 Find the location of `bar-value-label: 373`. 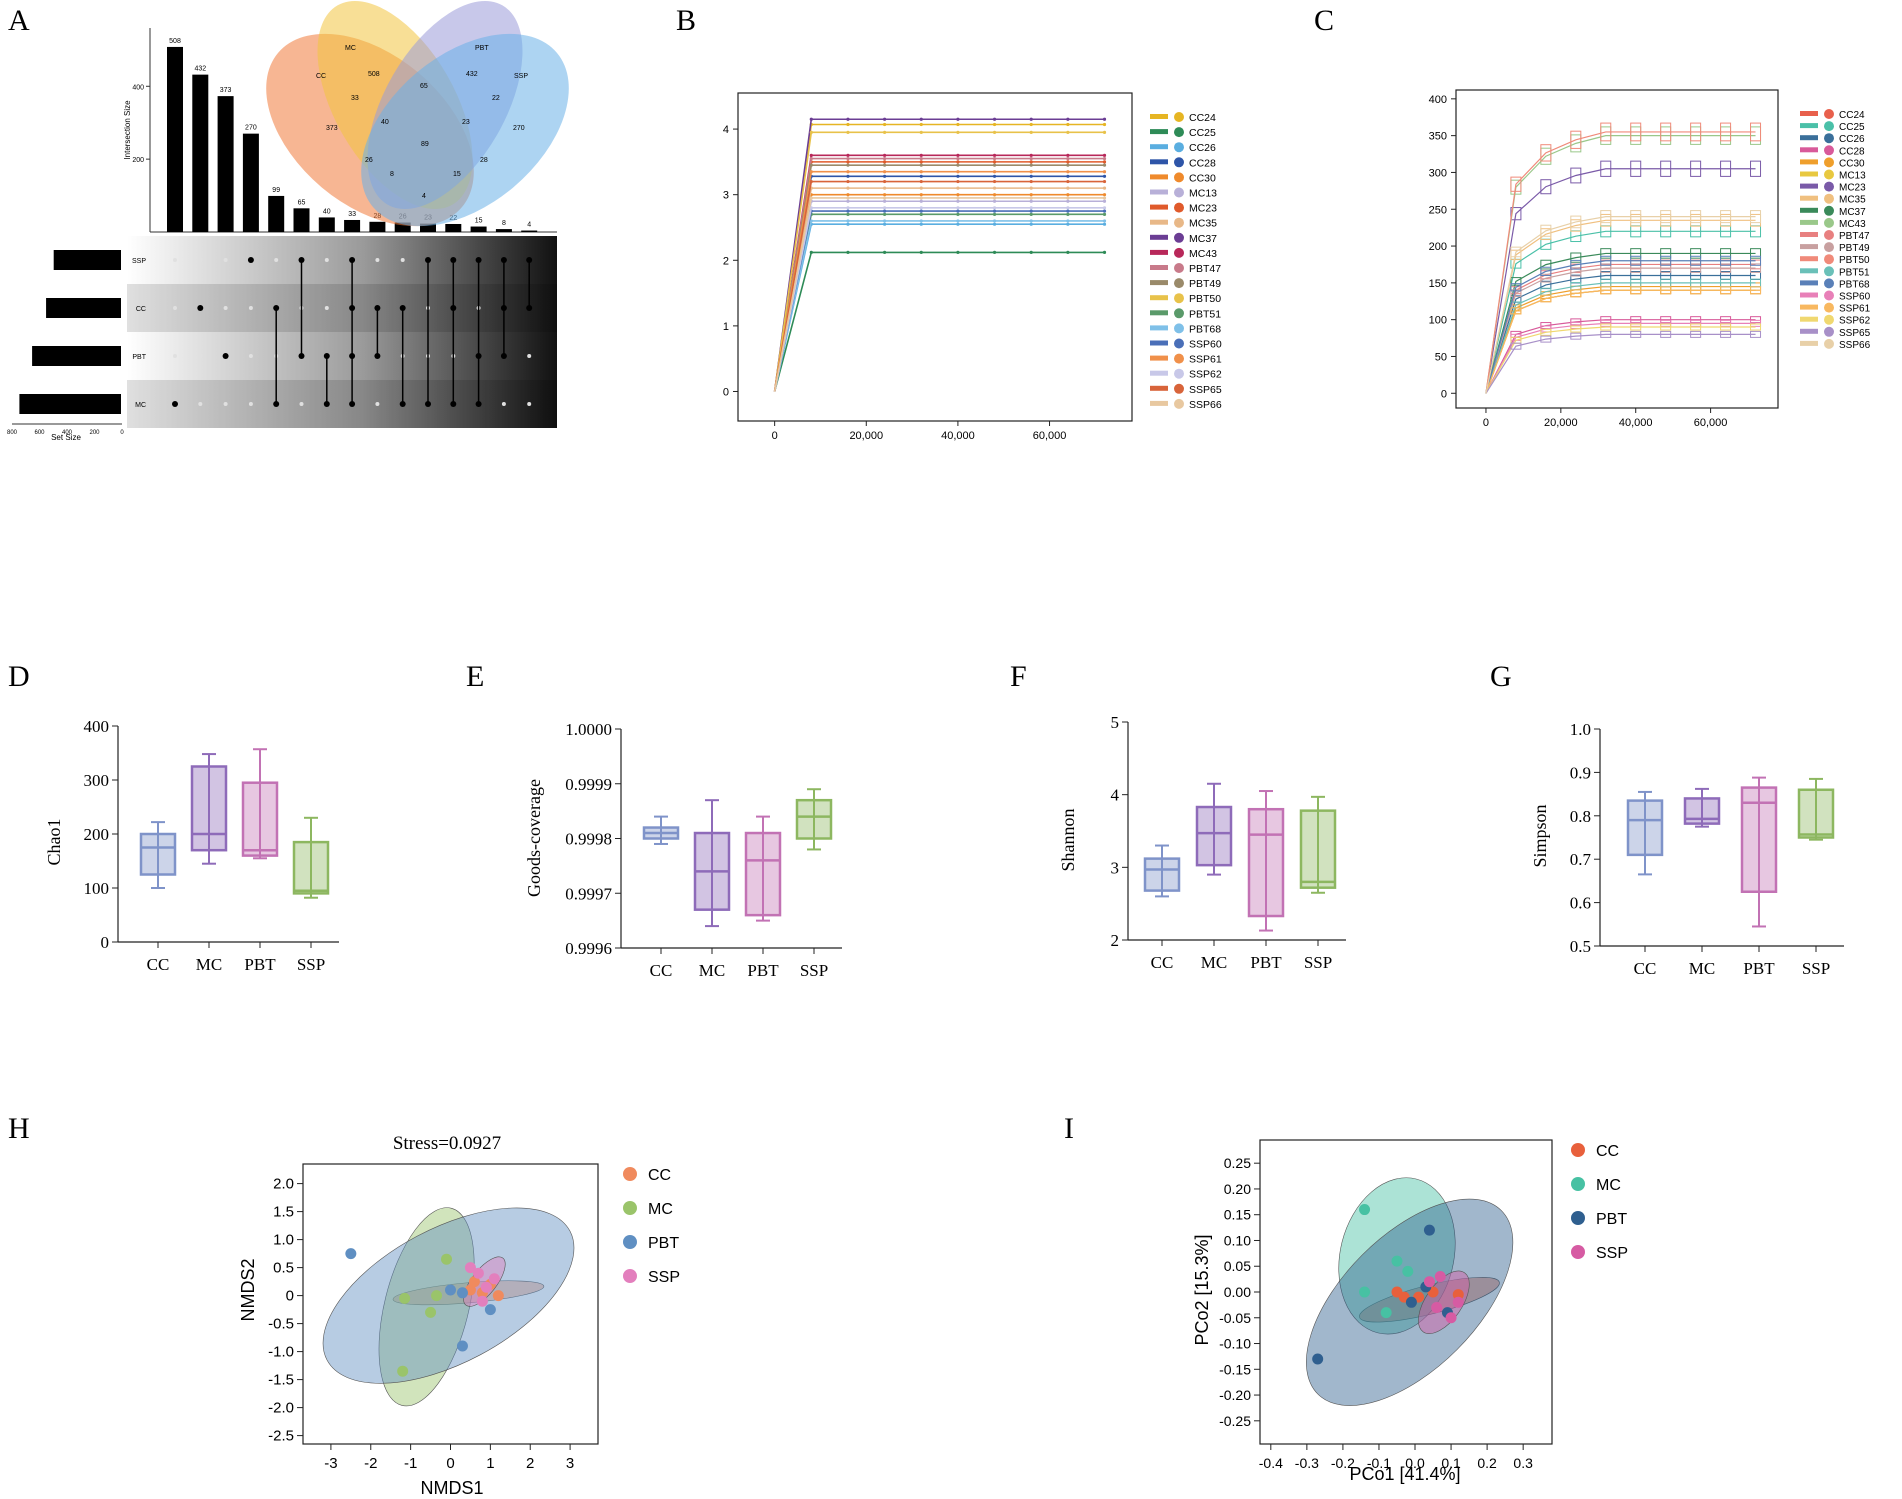

bar-value-label: 373 is located at coordinates (226, 90).